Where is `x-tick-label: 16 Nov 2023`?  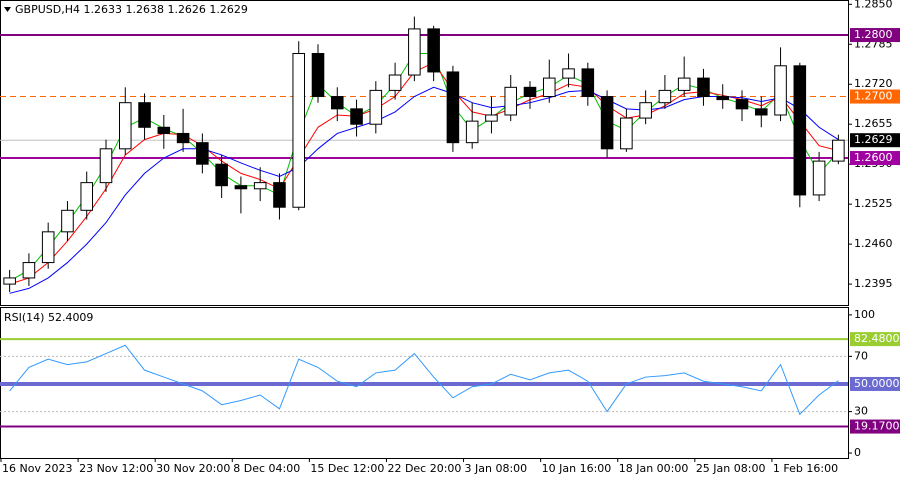 x-tick-label: 16 Nov 2023 is located at coordinates (37, 468).